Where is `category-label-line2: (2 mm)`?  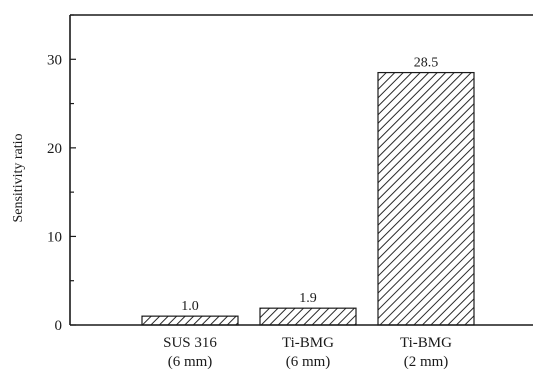
category-label-line2: (2 mm) is located at coordinates (426, 362).